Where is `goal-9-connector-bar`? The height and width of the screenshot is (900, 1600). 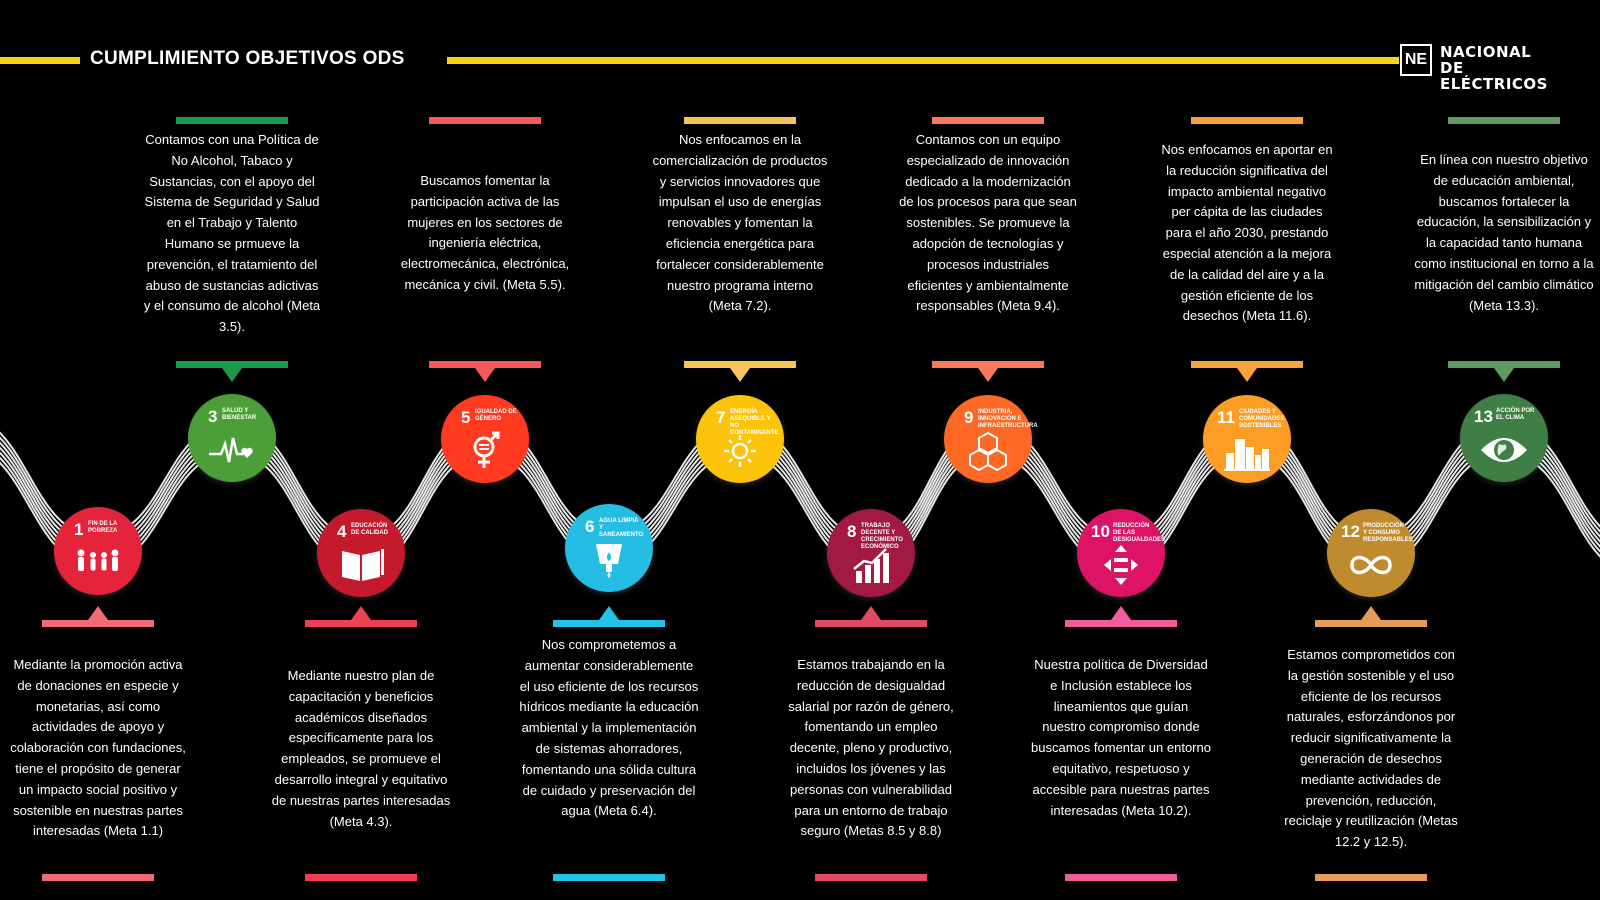
goal-9-connector-bar is located at coordinates (988, 364).